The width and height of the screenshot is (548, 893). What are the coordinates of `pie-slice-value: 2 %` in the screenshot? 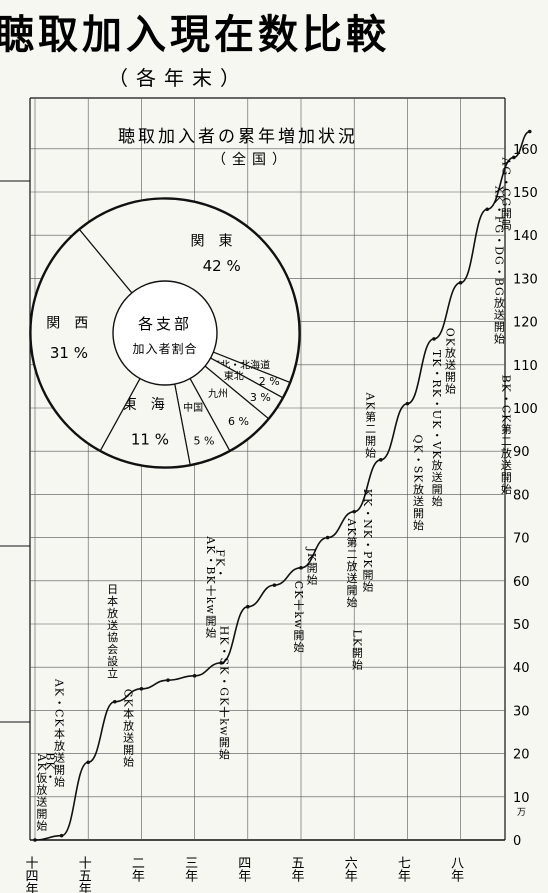 It's located at (269, 381).